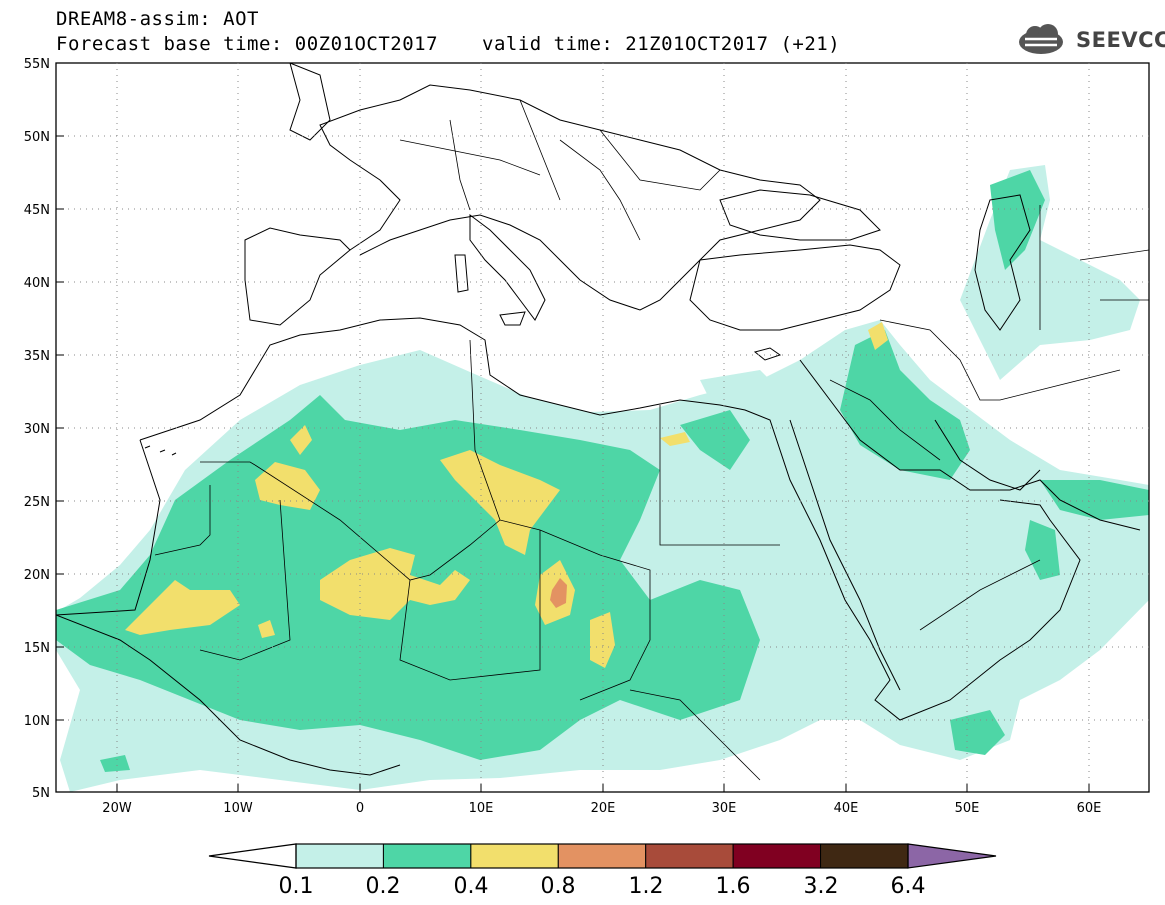 The height and width of the screenshot is (905, 1165). I want to click on red-sea-coastline, so click(845, 555).